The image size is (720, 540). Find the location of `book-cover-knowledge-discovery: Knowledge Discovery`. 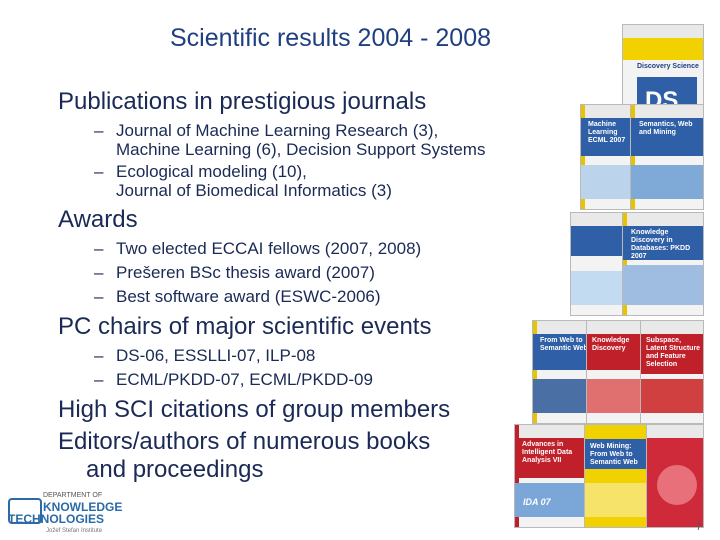

book-cover-knowledge-discovery: Knowledge Discovery is located at coordinates (616, 372).